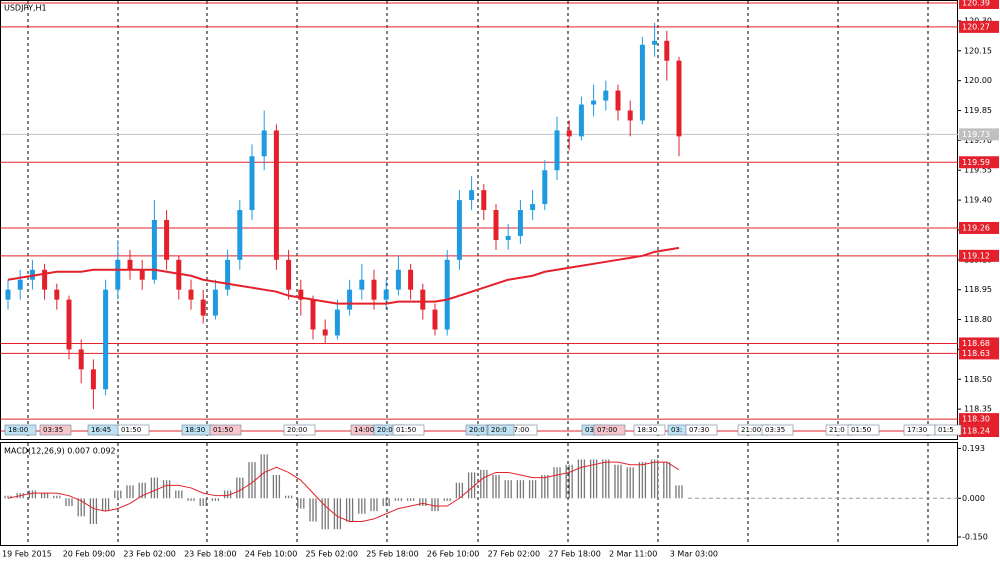  What do you see at coordinates (514, 554) in the screenshot?
I see `x-tick-label: 27 Feb 02:00` at bounding box center [514, 554].